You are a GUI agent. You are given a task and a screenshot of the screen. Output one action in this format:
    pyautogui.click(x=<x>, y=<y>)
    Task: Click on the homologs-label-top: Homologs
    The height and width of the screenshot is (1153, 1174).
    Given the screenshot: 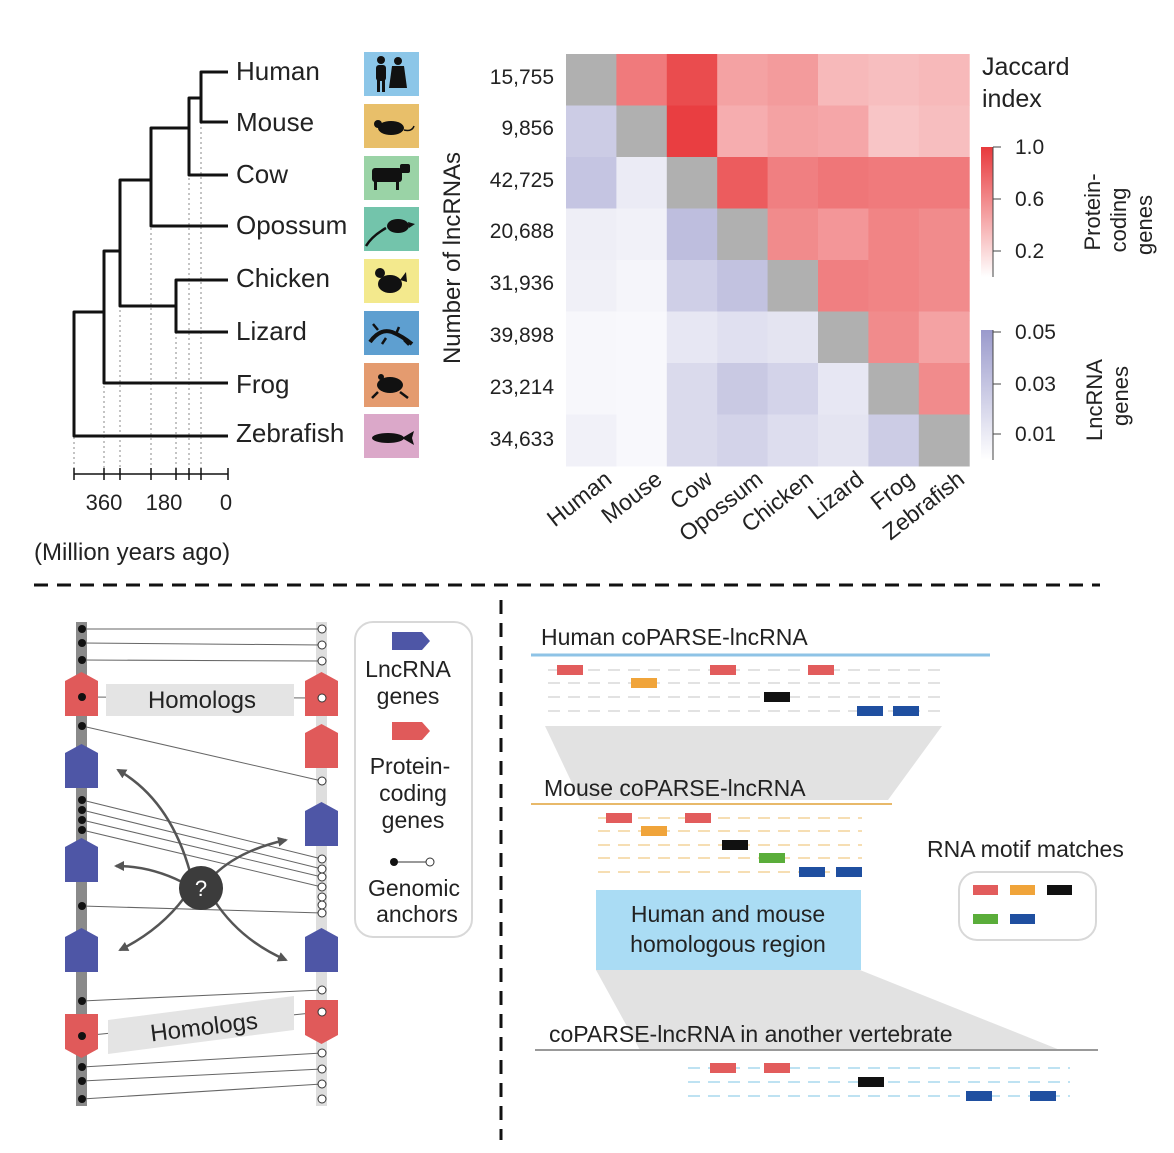 What is the action you would take?
    pyautogui.click(x=202, y=700)
    